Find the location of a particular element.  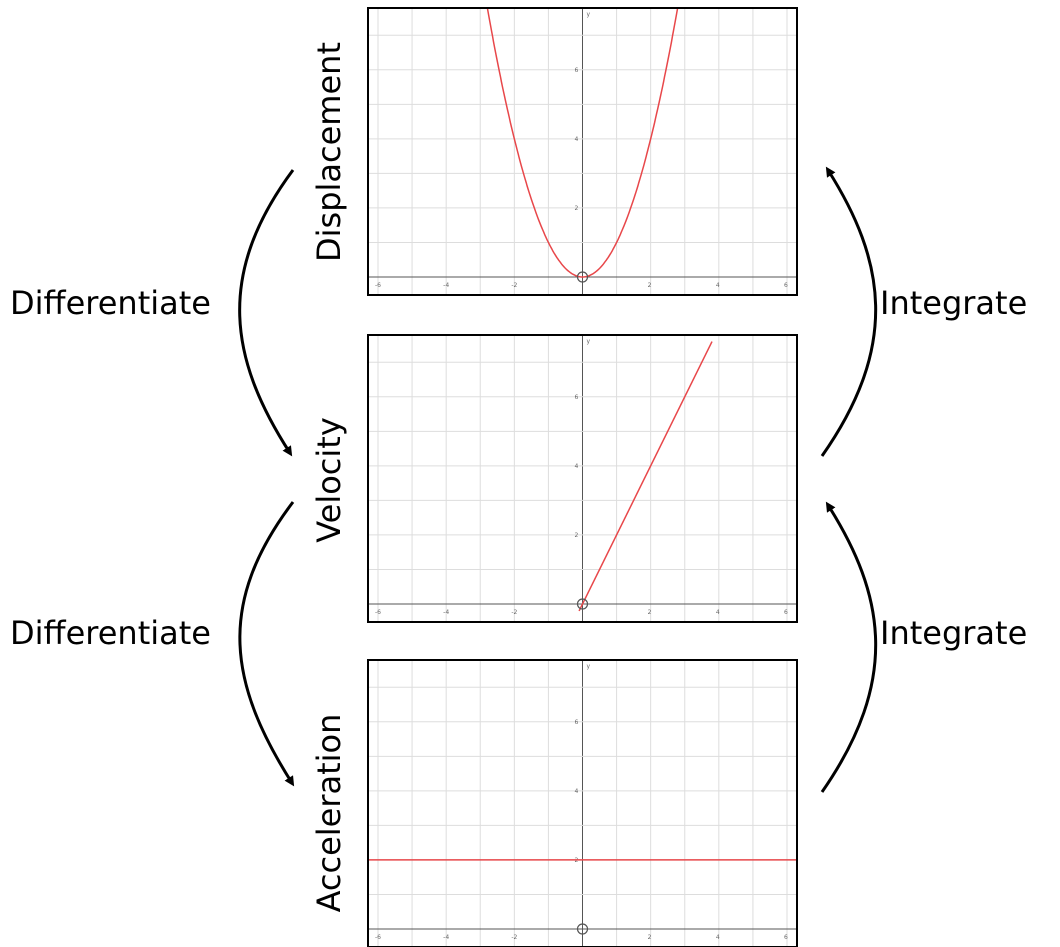

velocity-axis-label: Velocity is located at coordinates (329, 480).